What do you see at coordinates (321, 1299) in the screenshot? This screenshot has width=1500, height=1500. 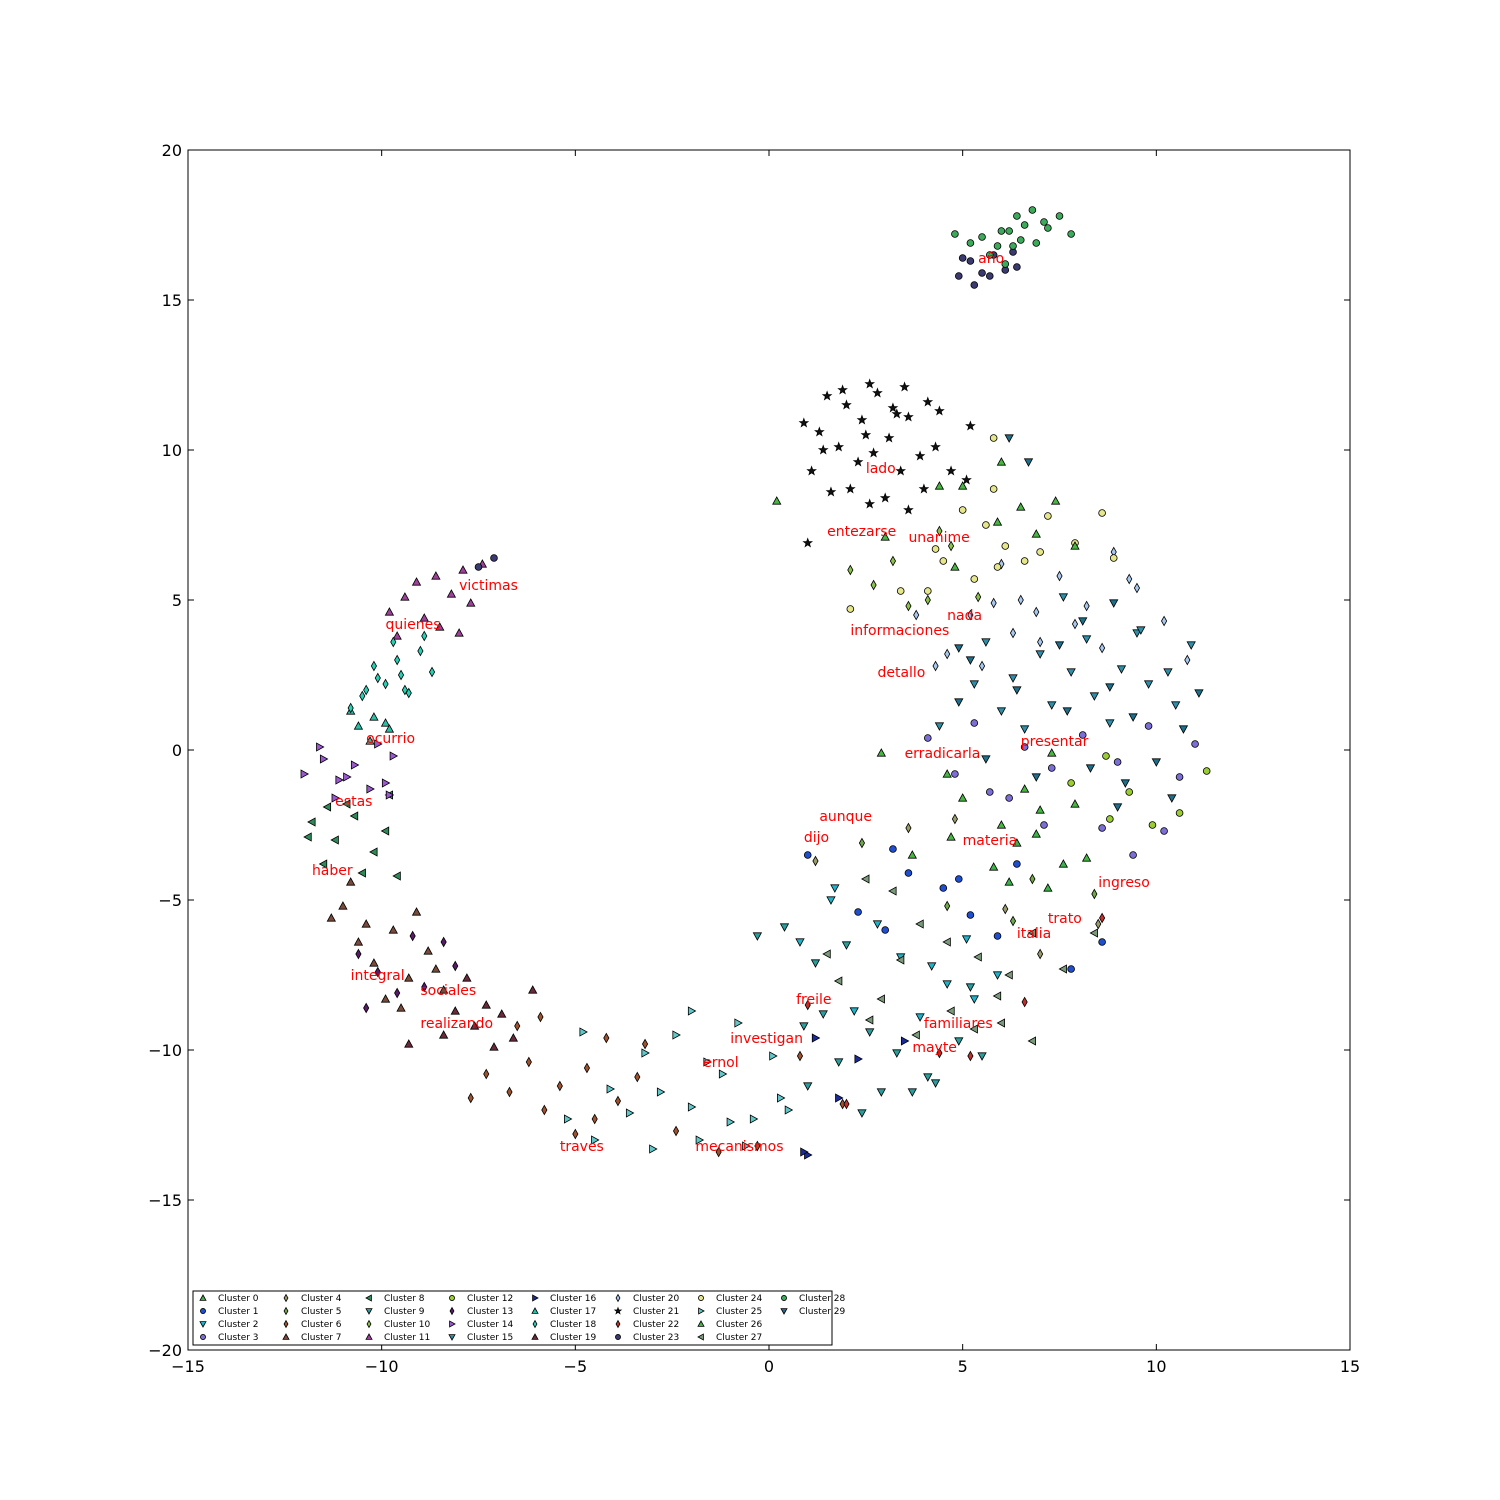 I see `legend-label: Cluster 4` at bounding box center [321, 1299].